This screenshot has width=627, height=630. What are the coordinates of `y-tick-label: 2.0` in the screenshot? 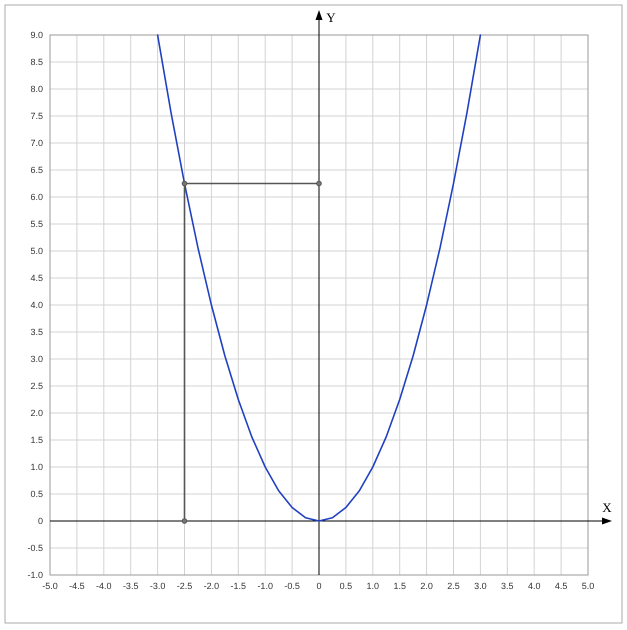 It's located at (36, 413).